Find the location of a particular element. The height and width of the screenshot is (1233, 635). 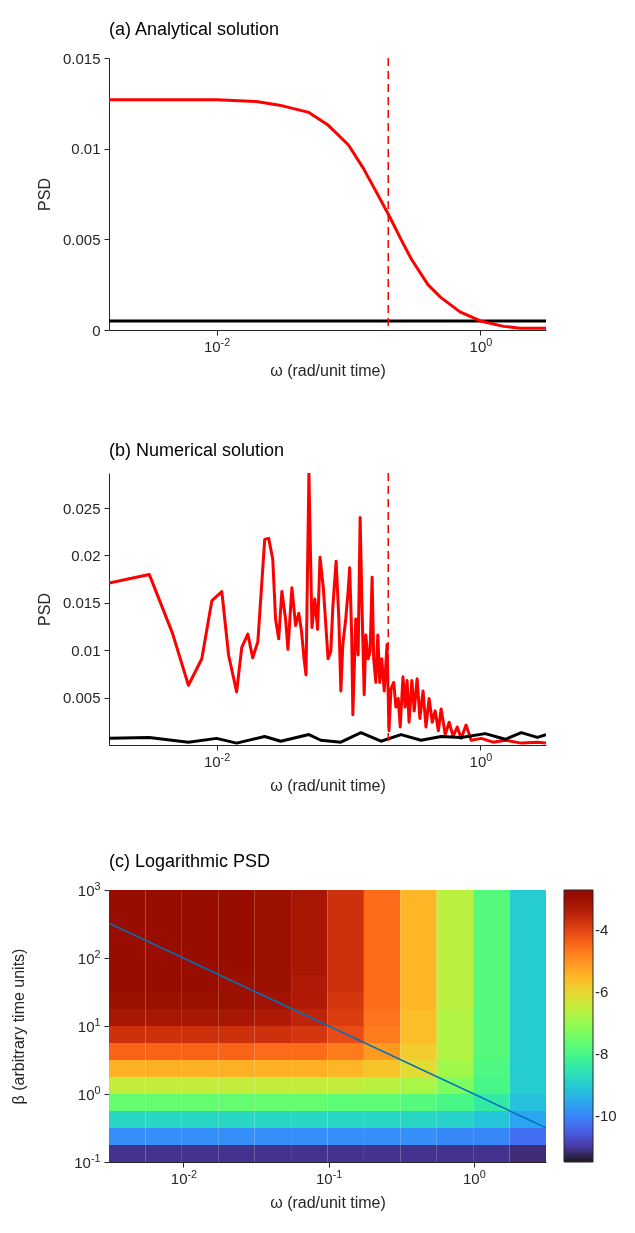

color-bar-label: -6 is located at coordinates (602, 991).